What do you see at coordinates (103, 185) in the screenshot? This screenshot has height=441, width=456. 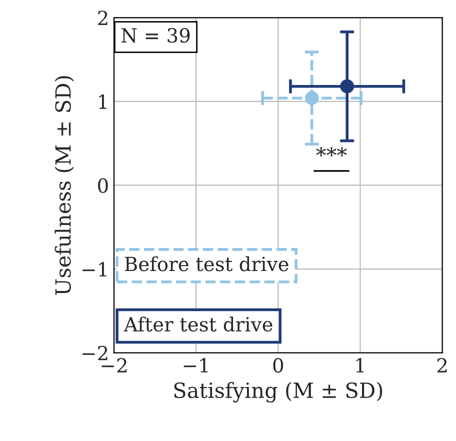 I see `y-tick-label: 0` at bounding box center [103, 185].